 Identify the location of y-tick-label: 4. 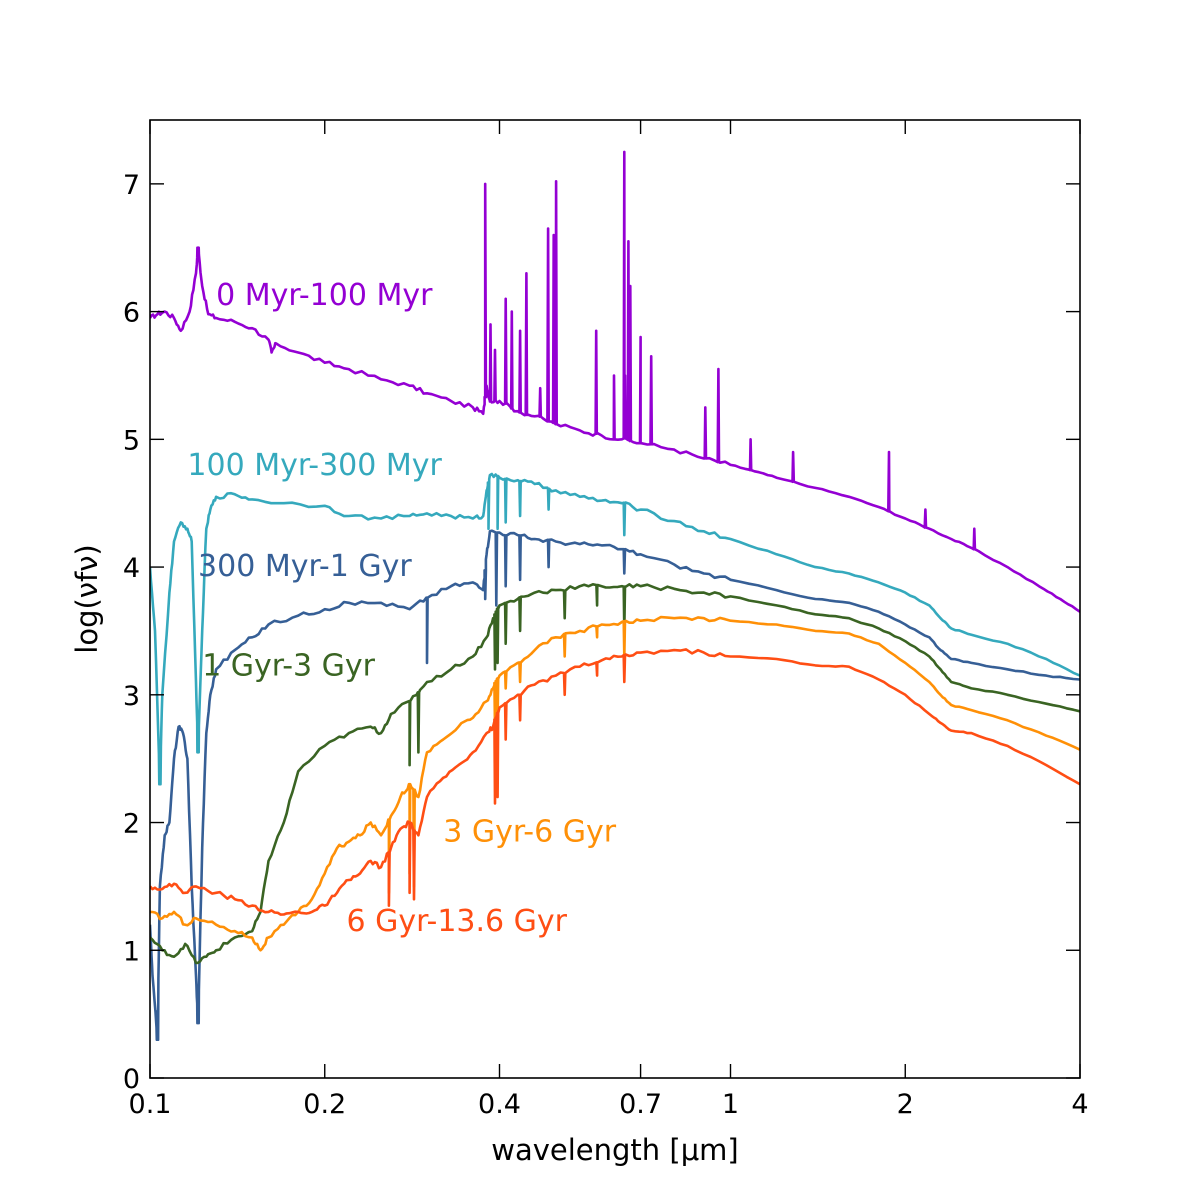
(131, 568).